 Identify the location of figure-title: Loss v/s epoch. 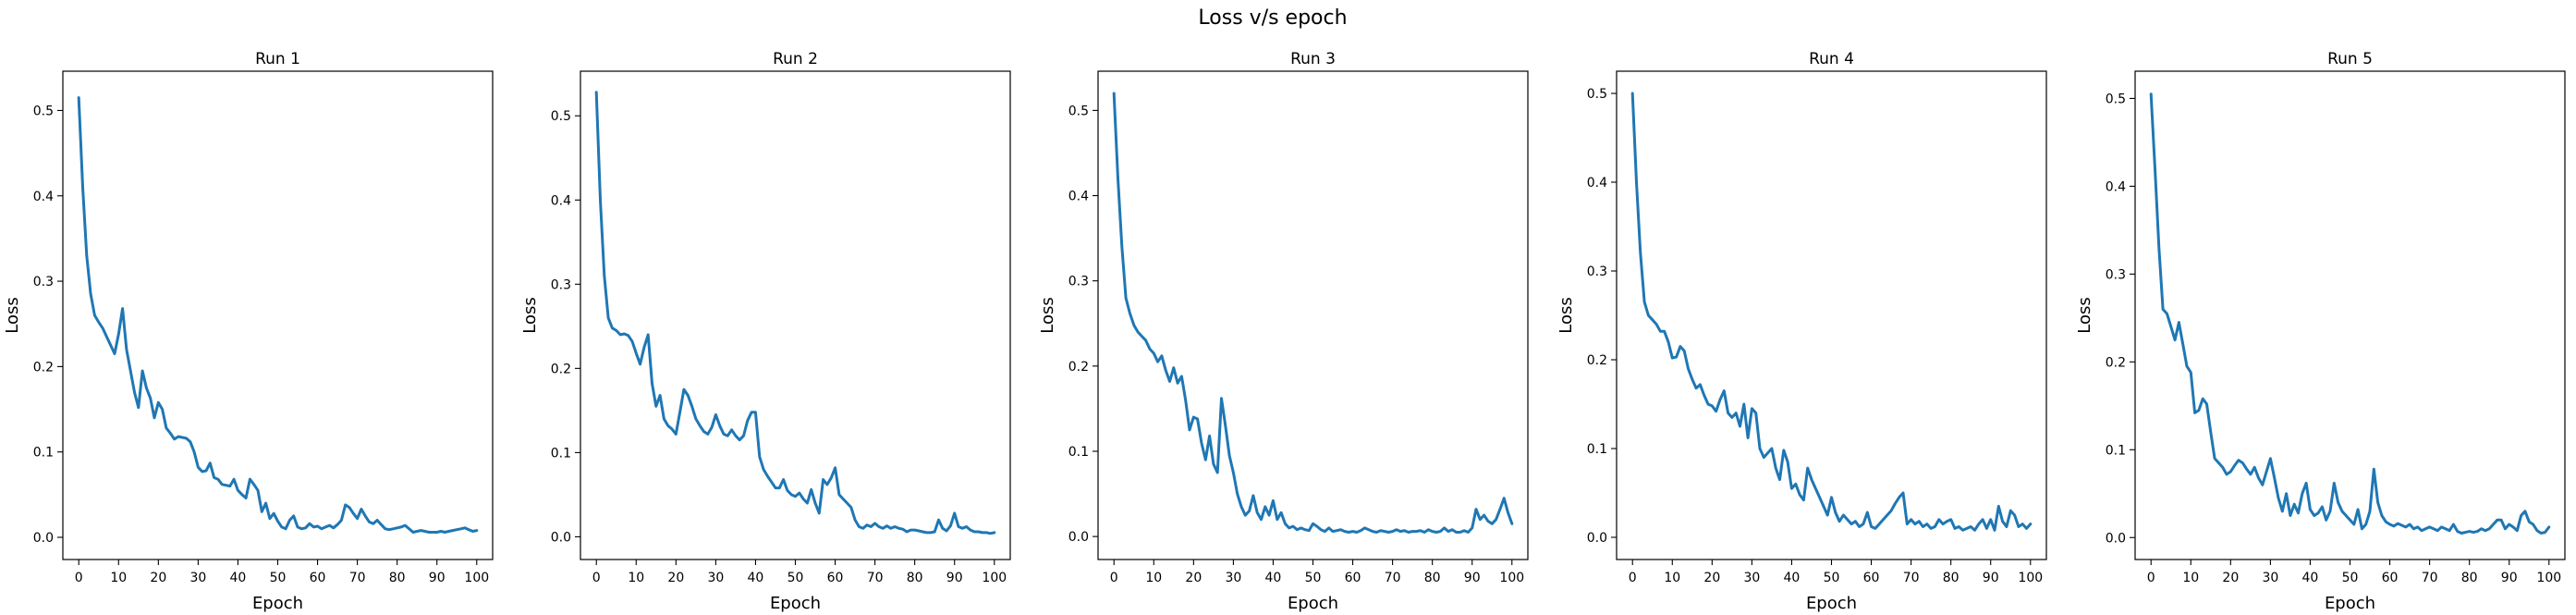
(1272, 18).